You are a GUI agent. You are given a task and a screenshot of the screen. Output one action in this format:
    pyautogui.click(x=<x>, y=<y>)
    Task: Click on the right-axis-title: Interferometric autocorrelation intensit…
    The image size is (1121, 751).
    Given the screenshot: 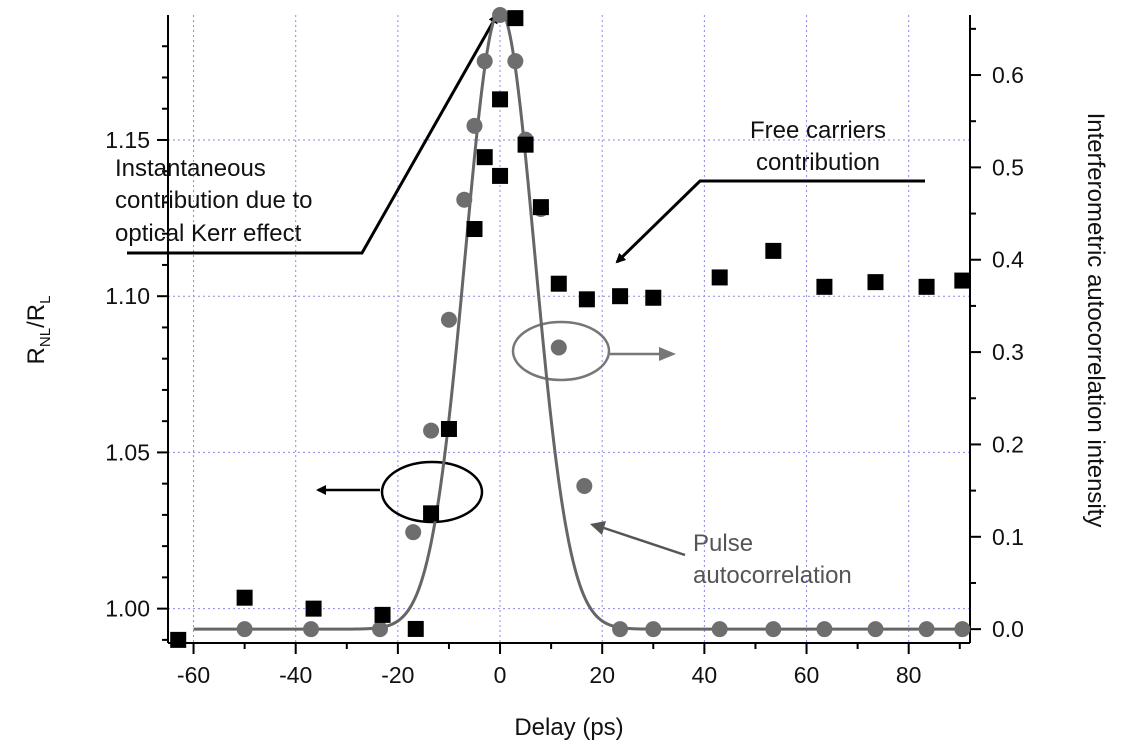 What is the action you would take?
    pyautogui.click(x=1095, y=320)
    